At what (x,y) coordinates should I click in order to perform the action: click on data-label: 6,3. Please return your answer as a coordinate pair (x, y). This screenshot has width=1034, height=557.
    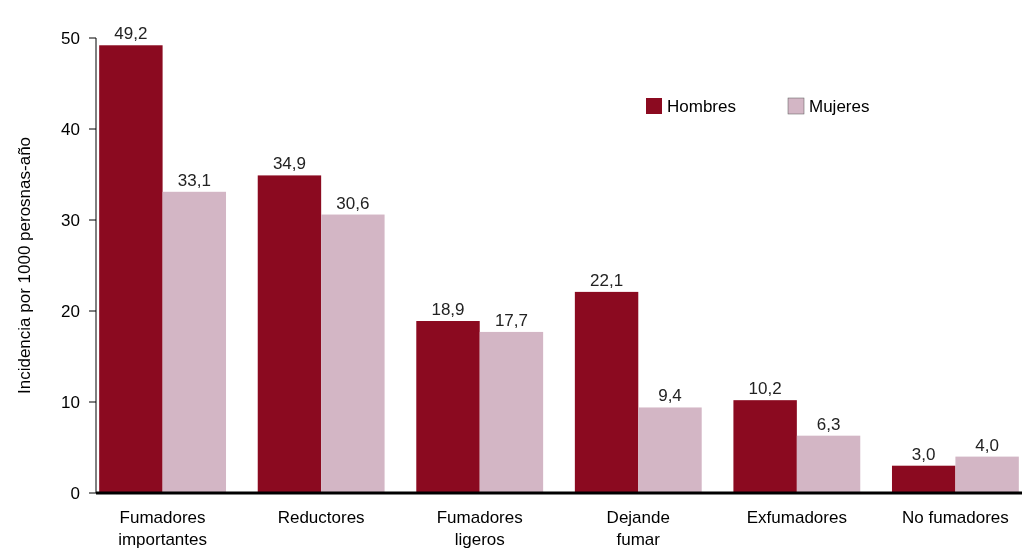
    Looking at the image, I should click on (828, 424).